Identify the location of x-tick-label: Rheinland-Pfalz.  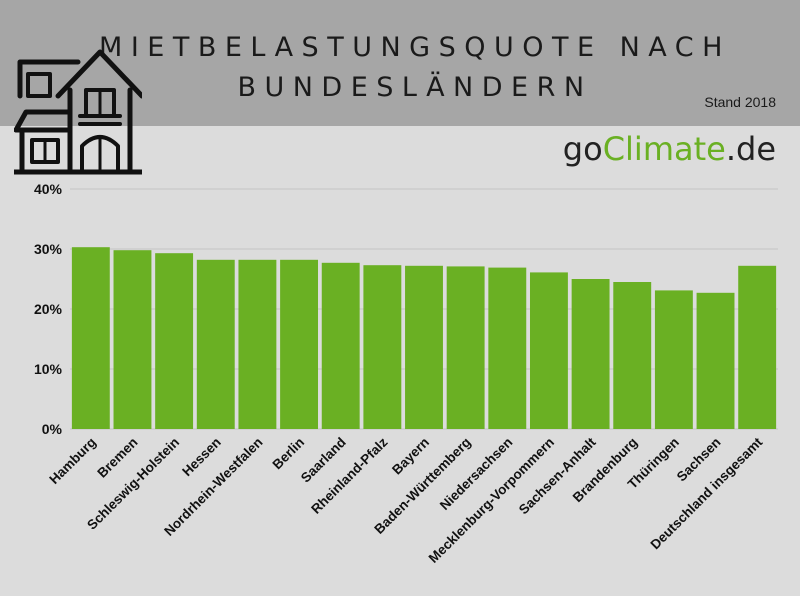
(349, 475).